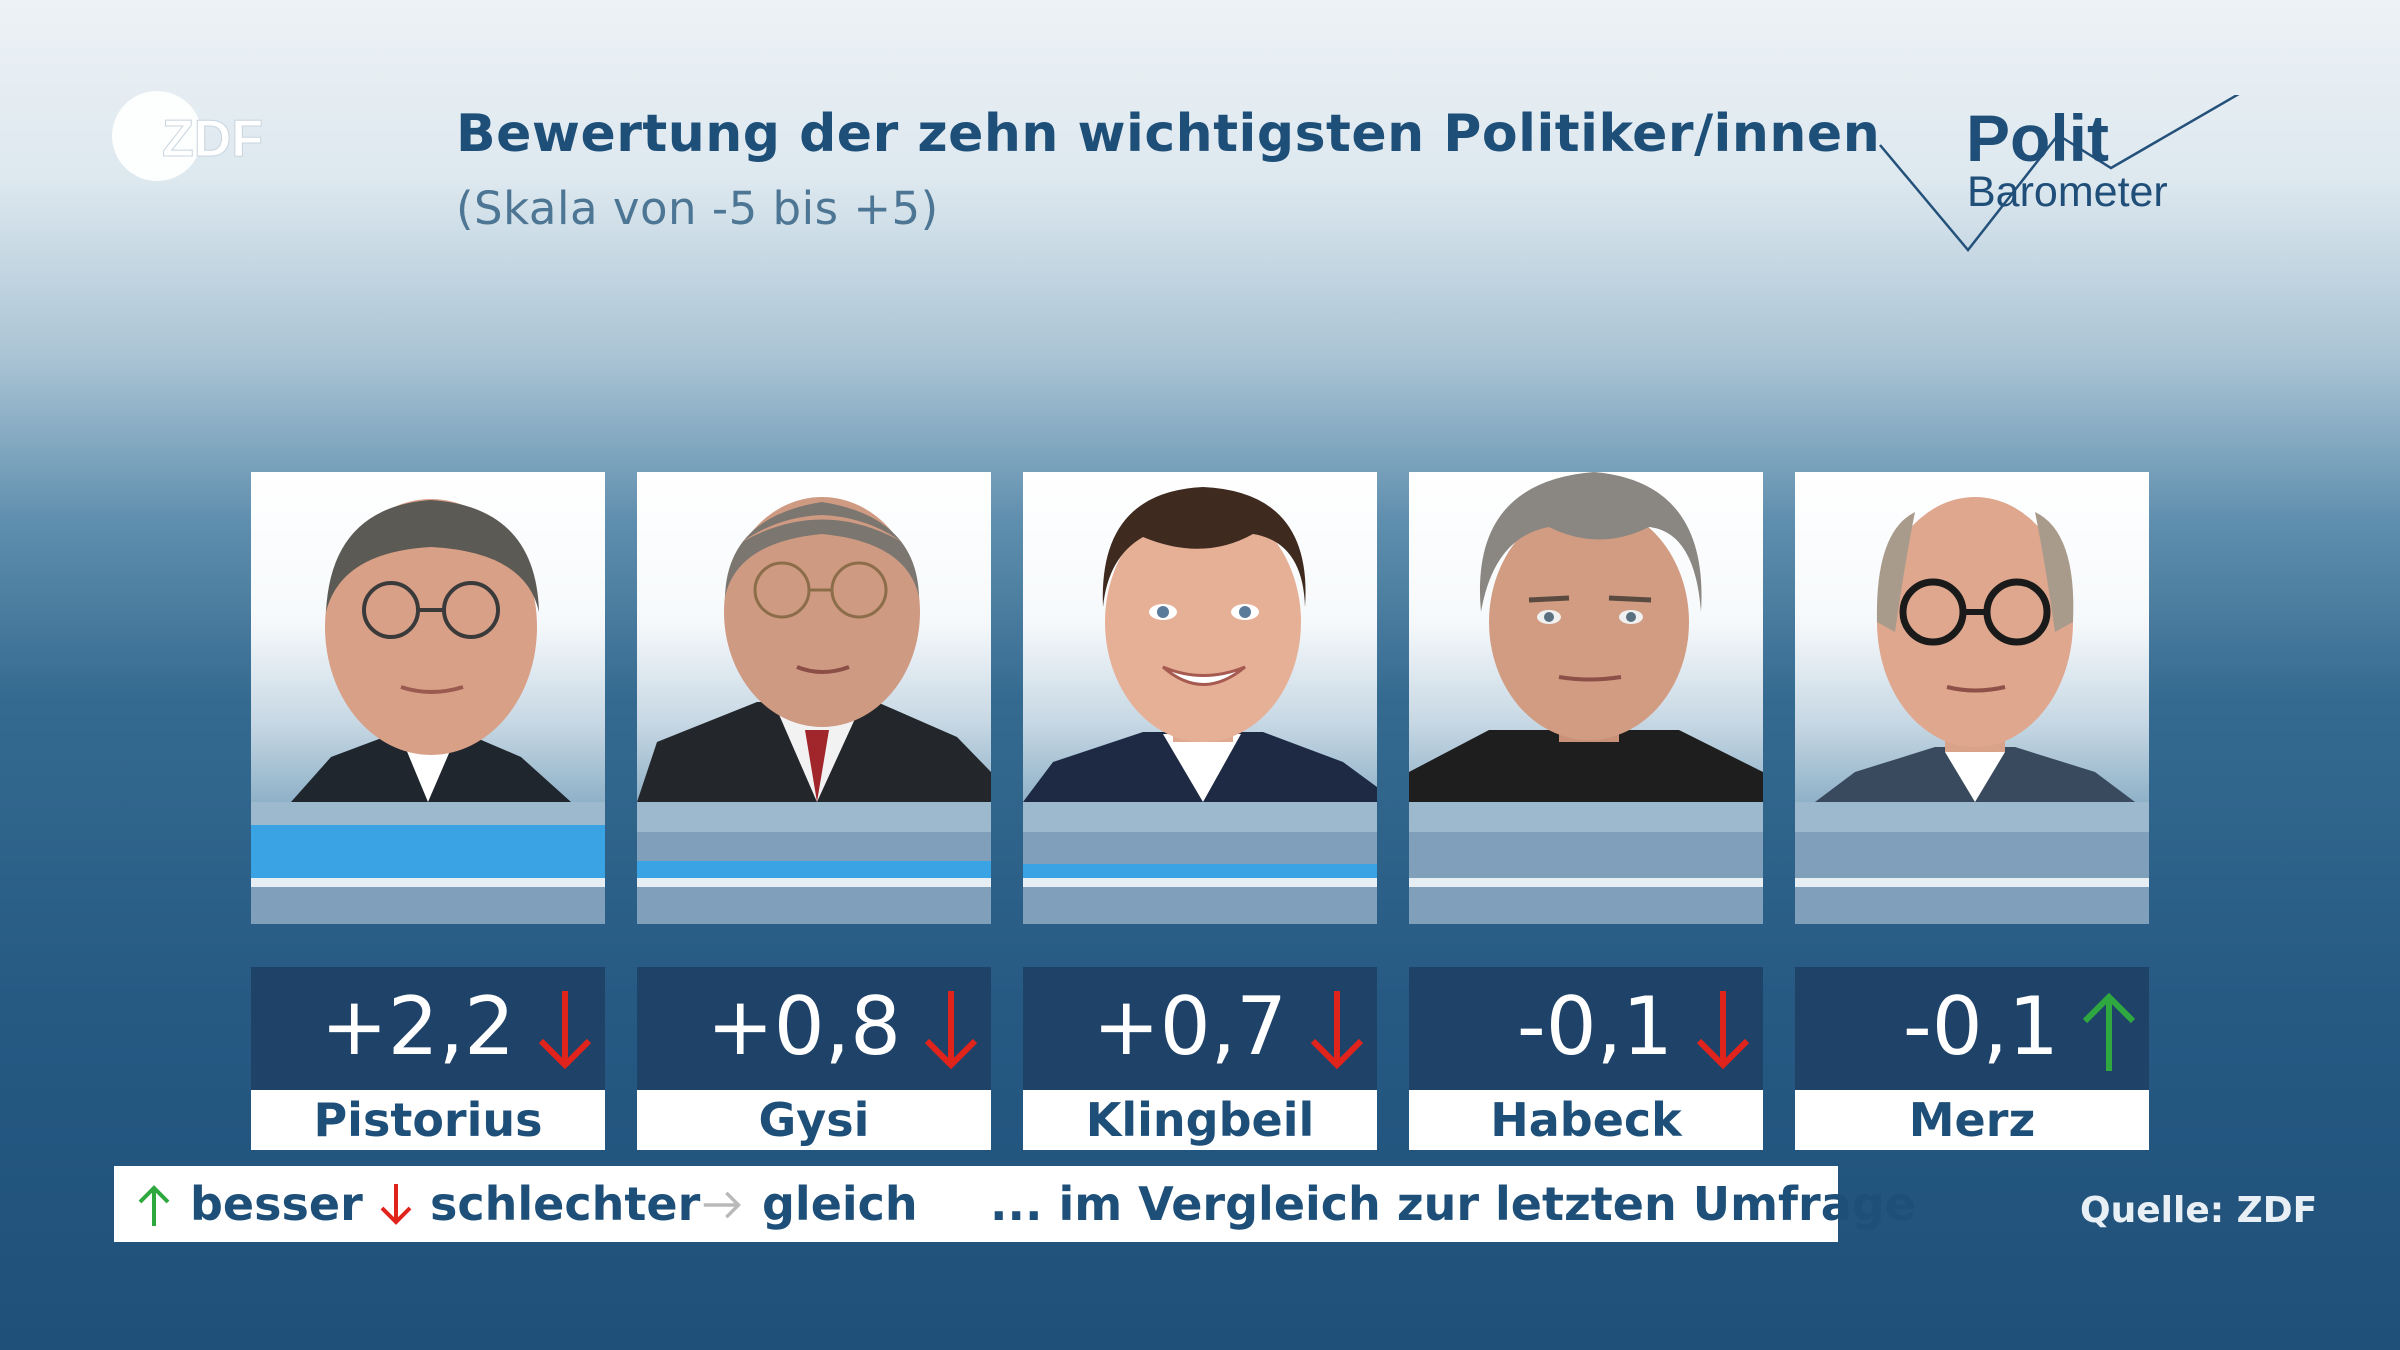 This screenshot has height=1350, width=2400. I want to click on politician-card: -0,1 Merz, so click(1972, 811).